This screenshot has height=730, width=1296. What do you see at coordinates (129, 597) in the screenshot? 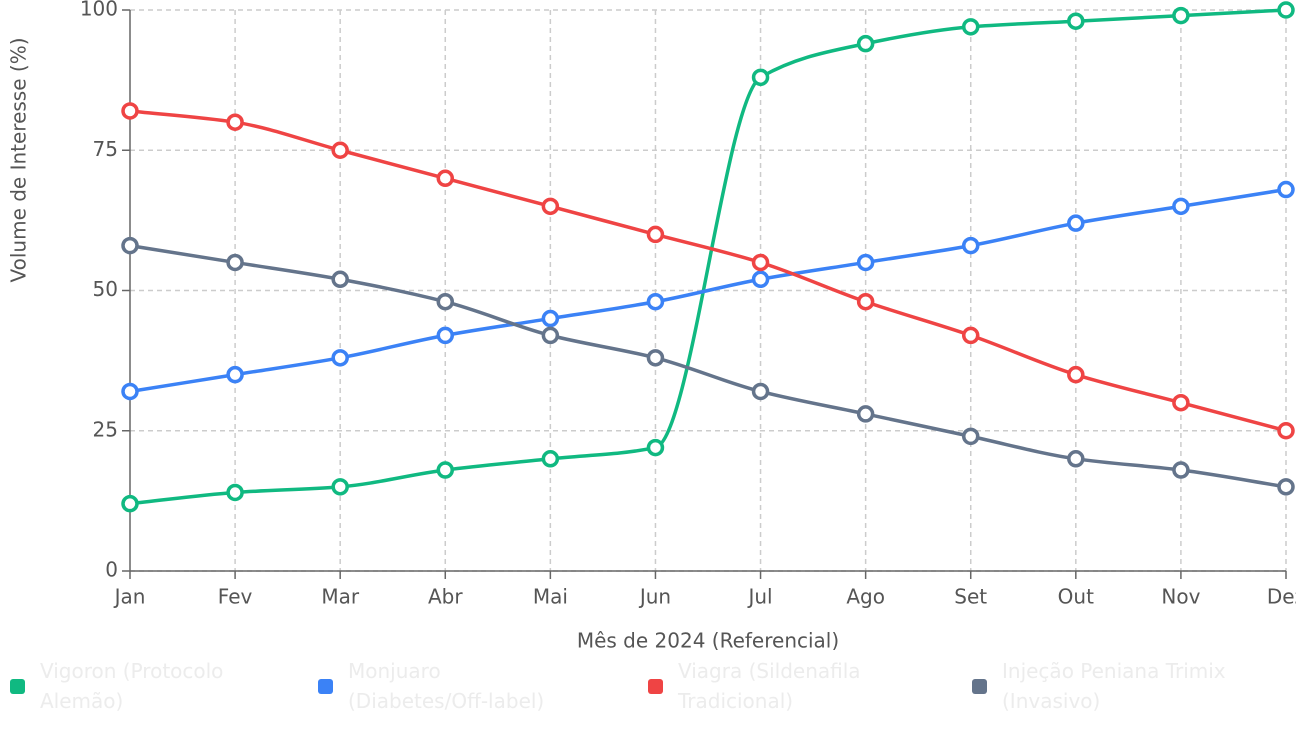
I see `x-tick-label: Jan` at bounding box center [129, 597].